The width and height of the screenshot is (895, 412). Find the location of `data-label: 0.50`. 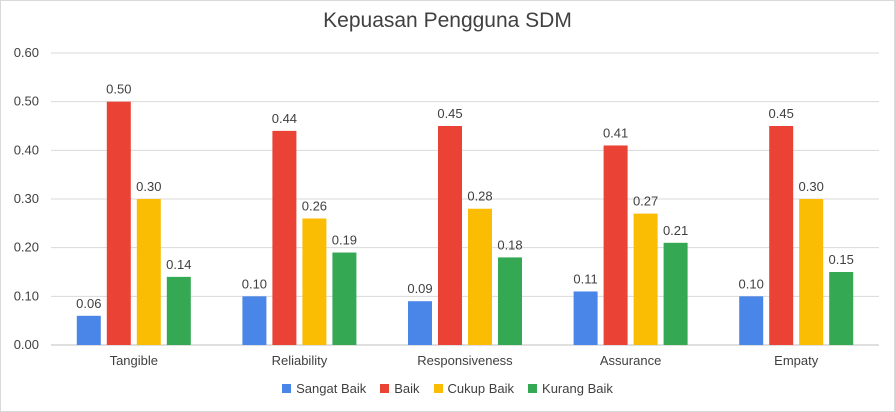

data-label: 0.50 is located at coordinates (118, 89).